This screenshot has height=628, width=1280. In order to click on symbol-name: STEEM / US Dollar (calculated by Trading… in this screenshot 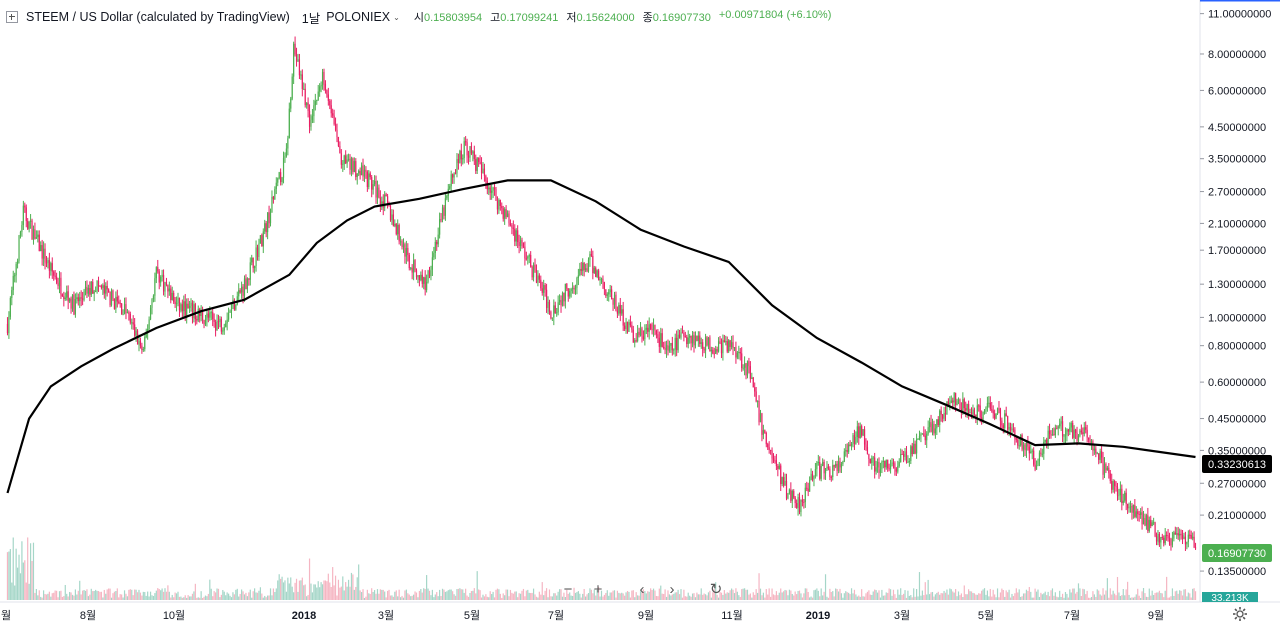, I will do `click(158, 17)`.